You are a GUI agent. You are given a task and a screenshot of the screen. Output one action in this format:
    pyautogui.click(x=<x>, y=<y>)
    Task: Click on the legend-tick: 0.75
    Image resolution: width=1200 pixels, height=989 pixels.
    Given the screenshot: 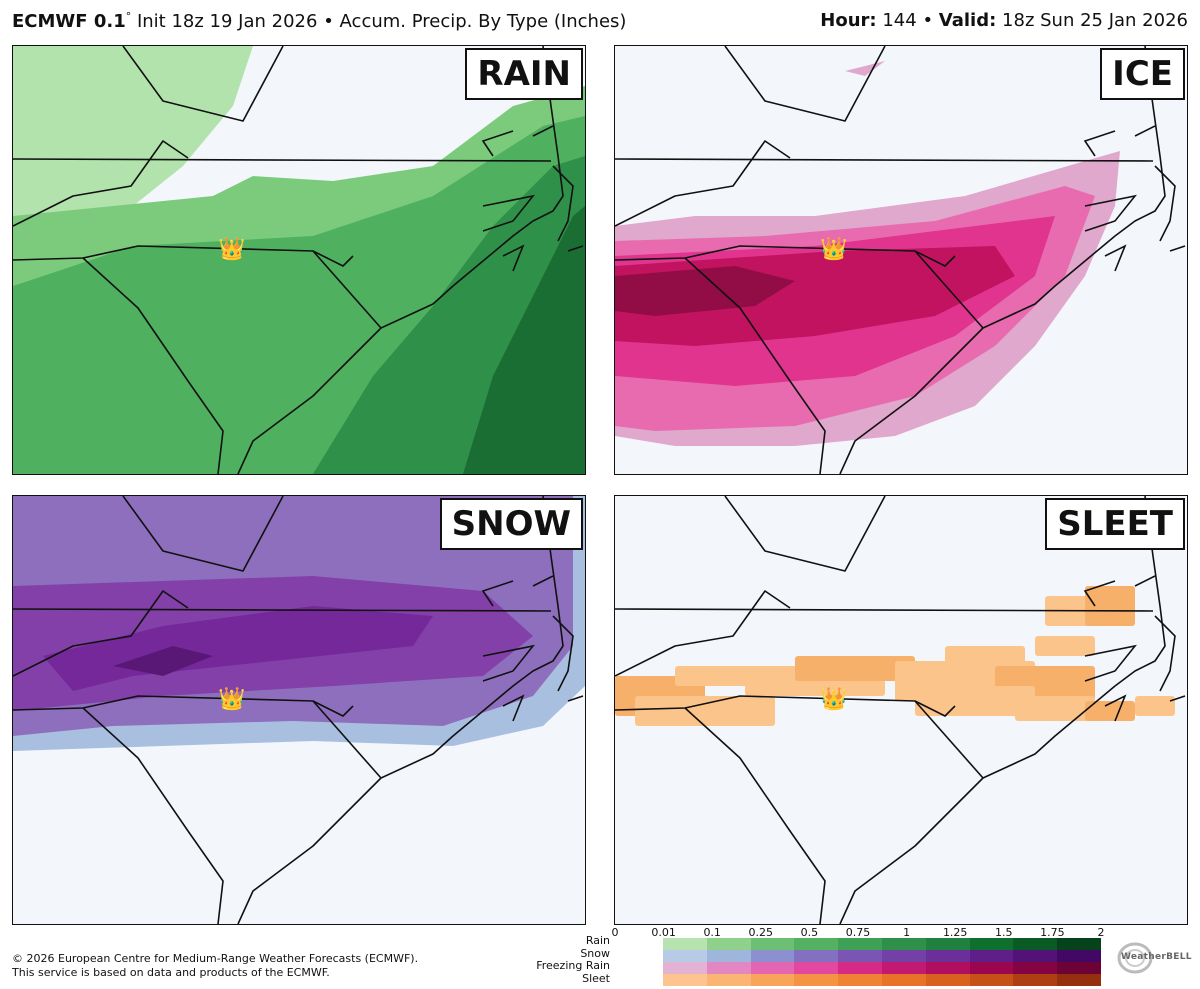 What is the action you would take?
    pyautogui.click(x=858, y=932)
    